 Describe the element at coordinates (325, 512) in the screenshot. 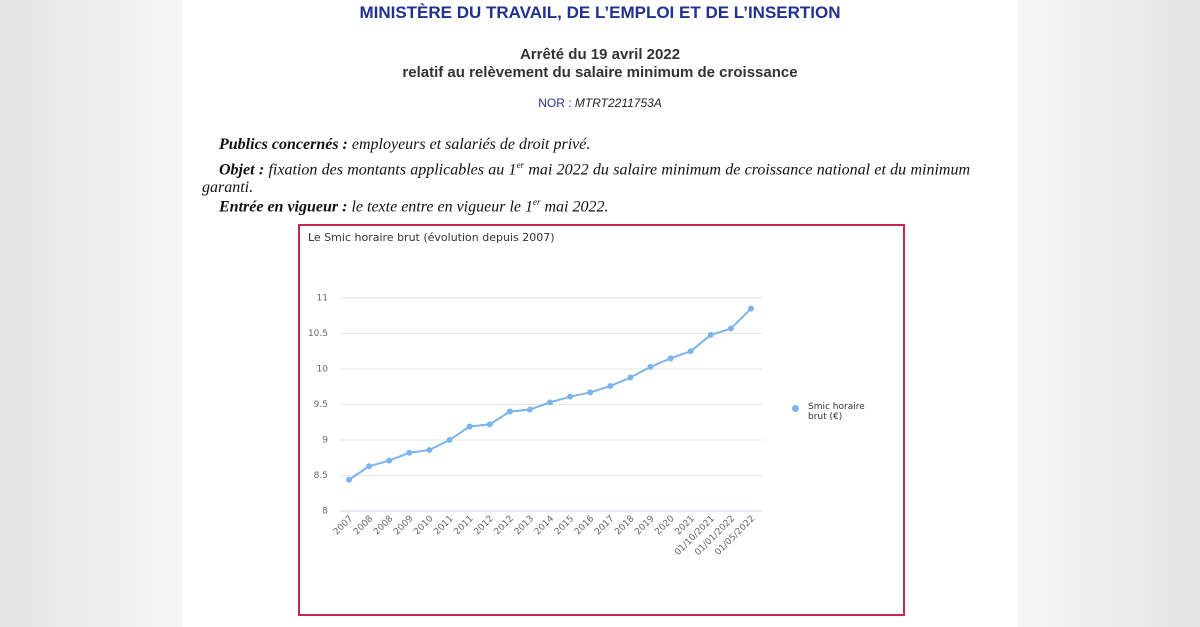

I see `y-tick-label: 8` at that location.